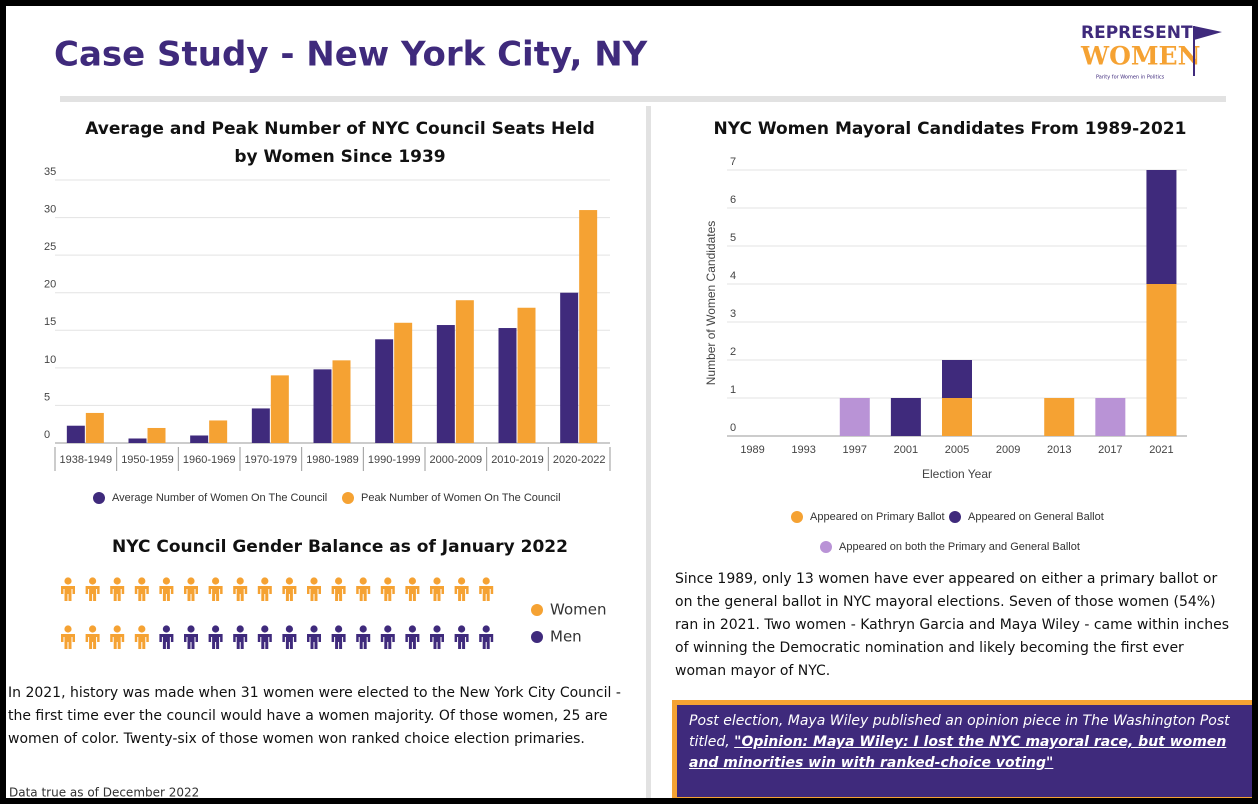  I want to click on y-tick-label: 0, so click(733, 428).